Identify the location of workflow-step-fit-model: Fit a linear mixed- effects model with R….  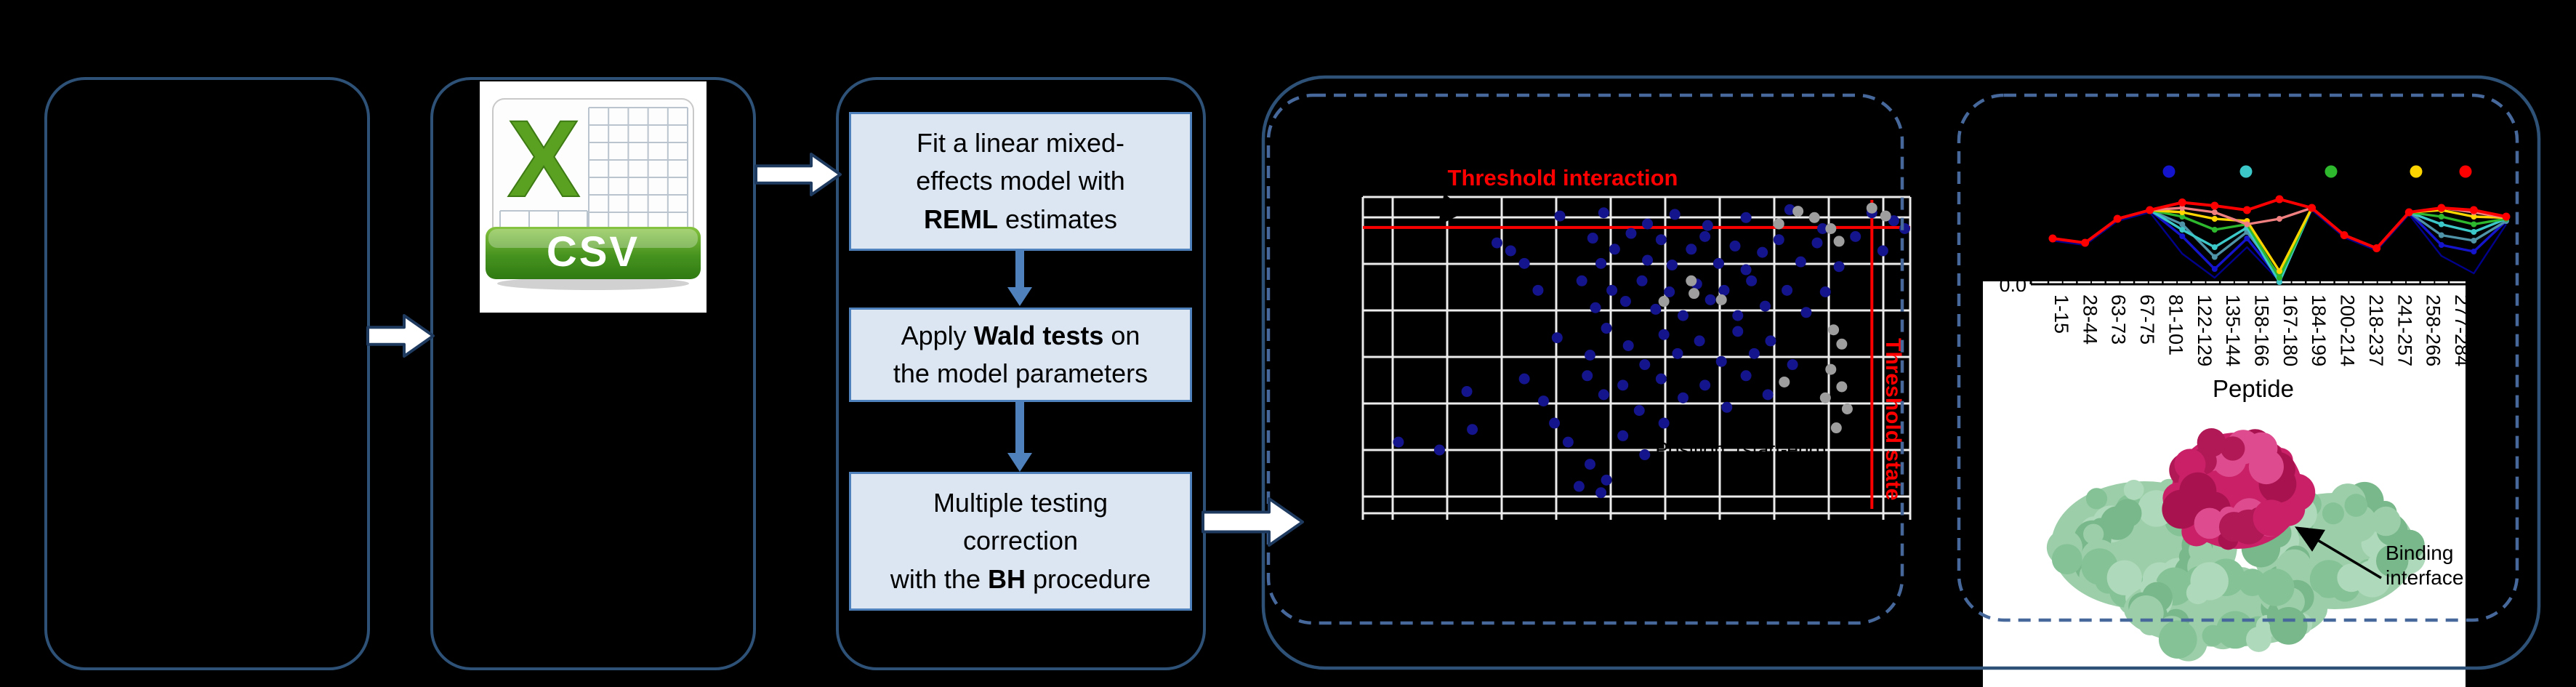
(1020, 181).